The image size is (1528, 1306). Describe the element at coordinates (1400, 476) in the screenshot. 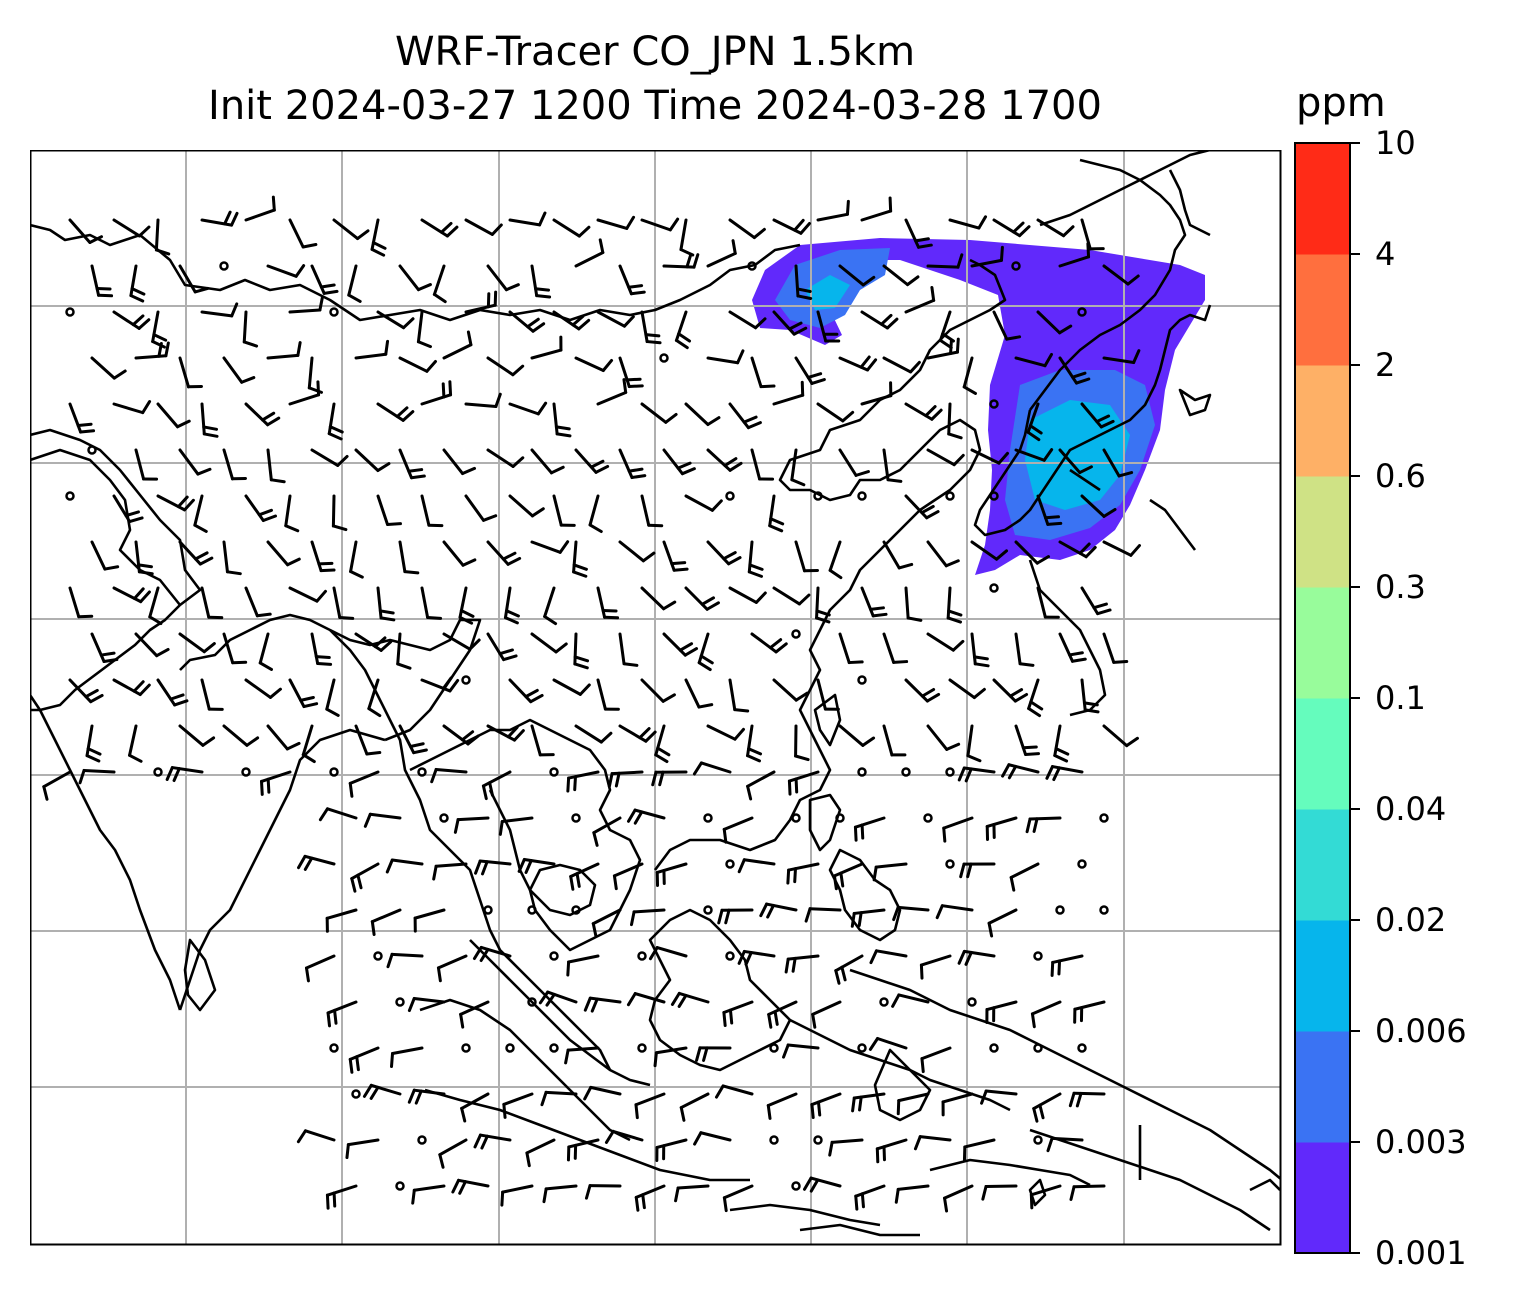

I see `colorbar-tick-label: 0.6` at that location.